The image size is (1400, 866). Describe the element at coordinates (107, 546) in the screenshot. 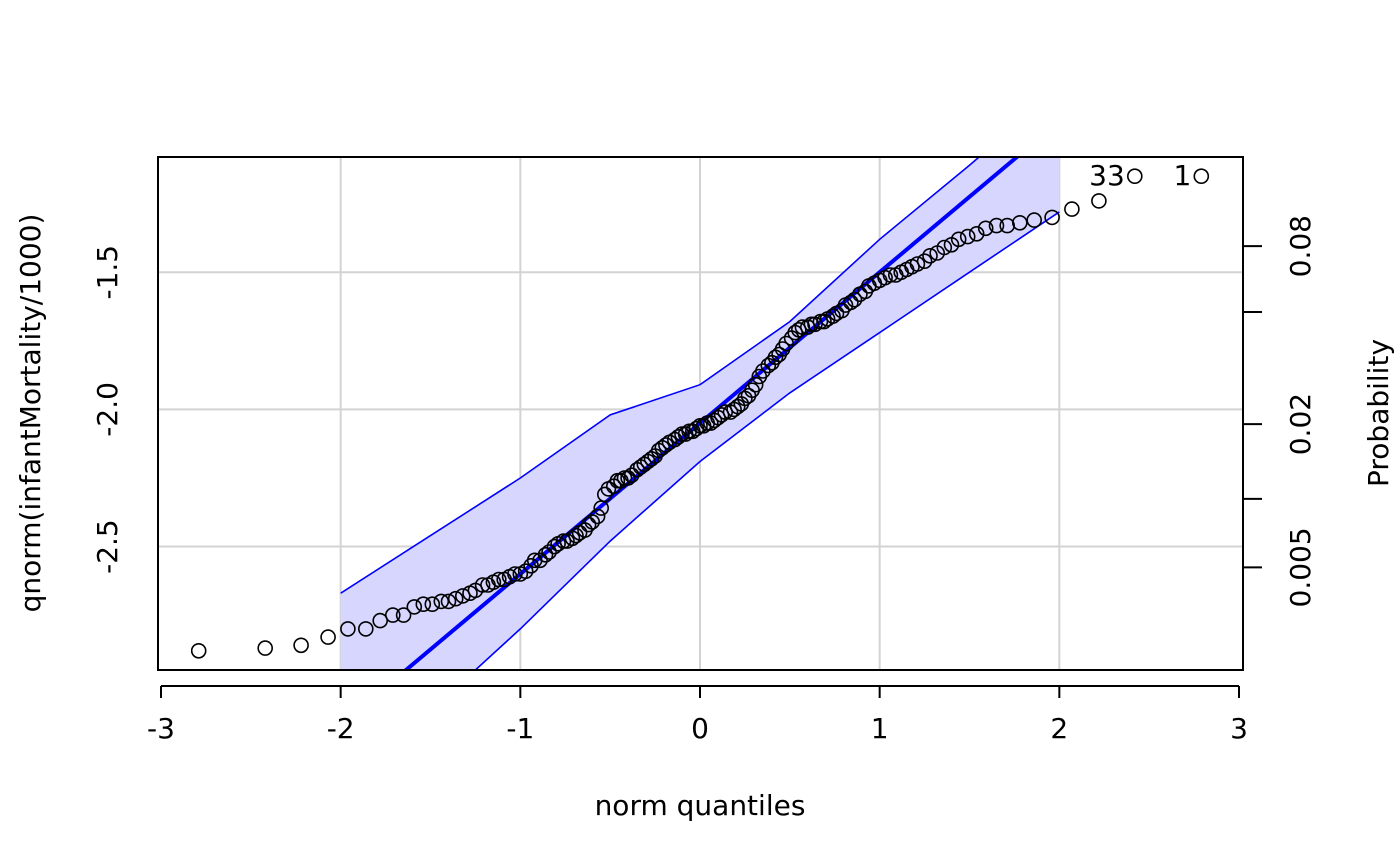

I see `y-tick-label: -2.5` at that location.